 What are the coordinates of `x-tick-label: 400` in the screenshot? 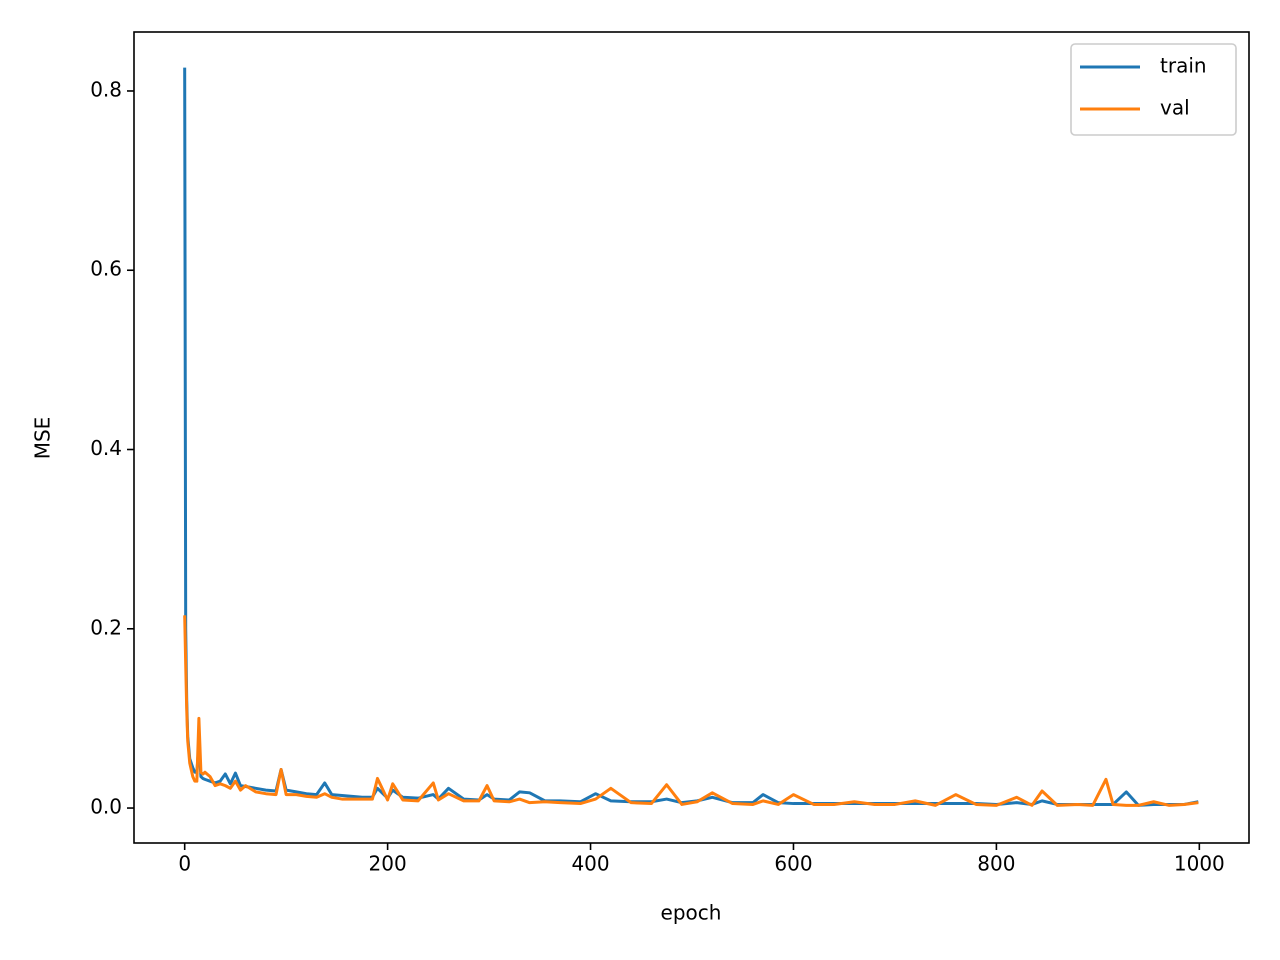 It's located at (590, 864).